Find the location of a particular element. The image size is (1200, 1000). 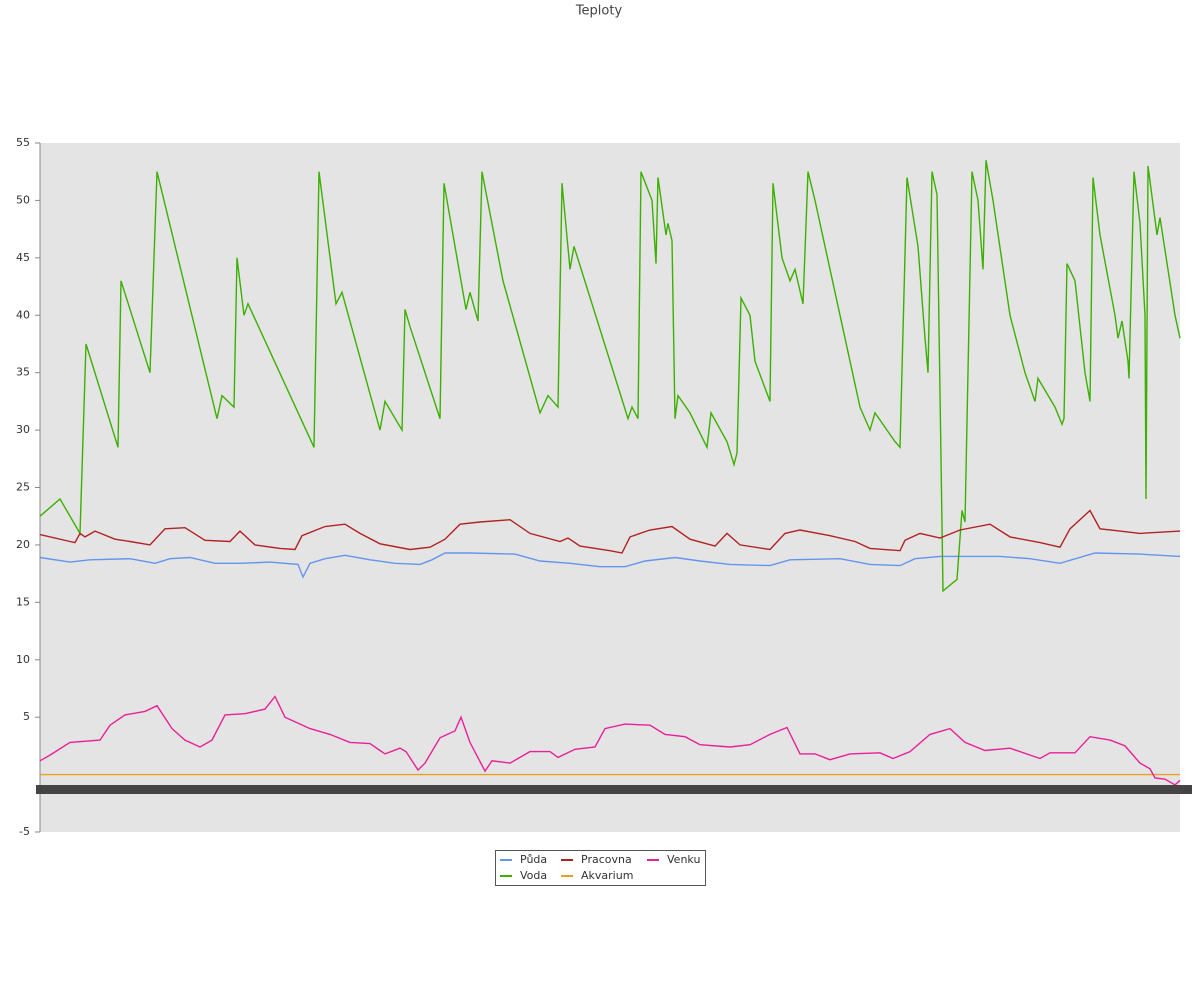

legend-label: Akvarium is located at coordinates (607, 875).